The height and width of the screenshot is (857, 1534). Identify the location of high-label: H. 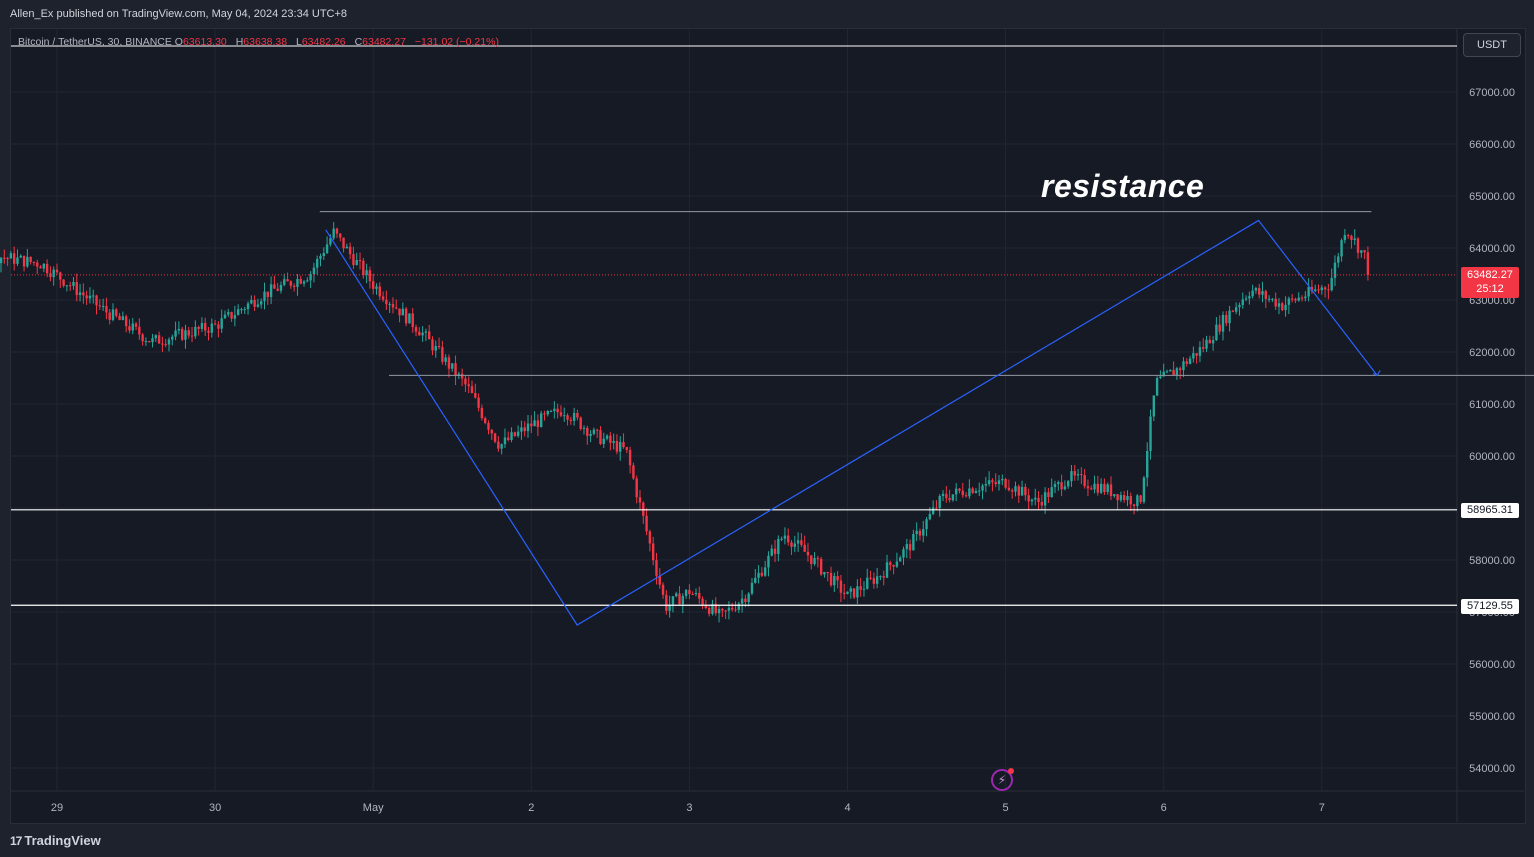
(239, 42).